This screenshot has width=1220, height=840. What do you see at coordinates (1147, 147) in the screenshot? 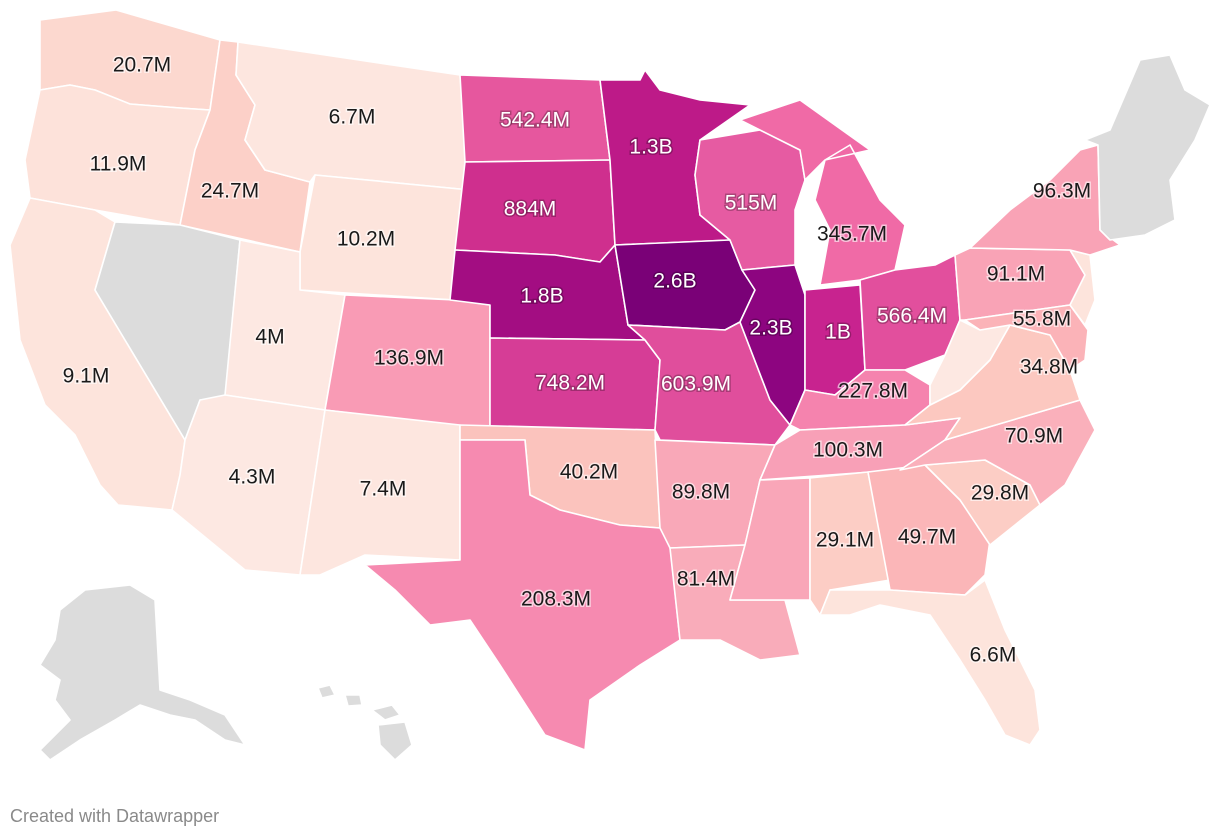
I see `state-new-england` at bounding box center [1147, 147].